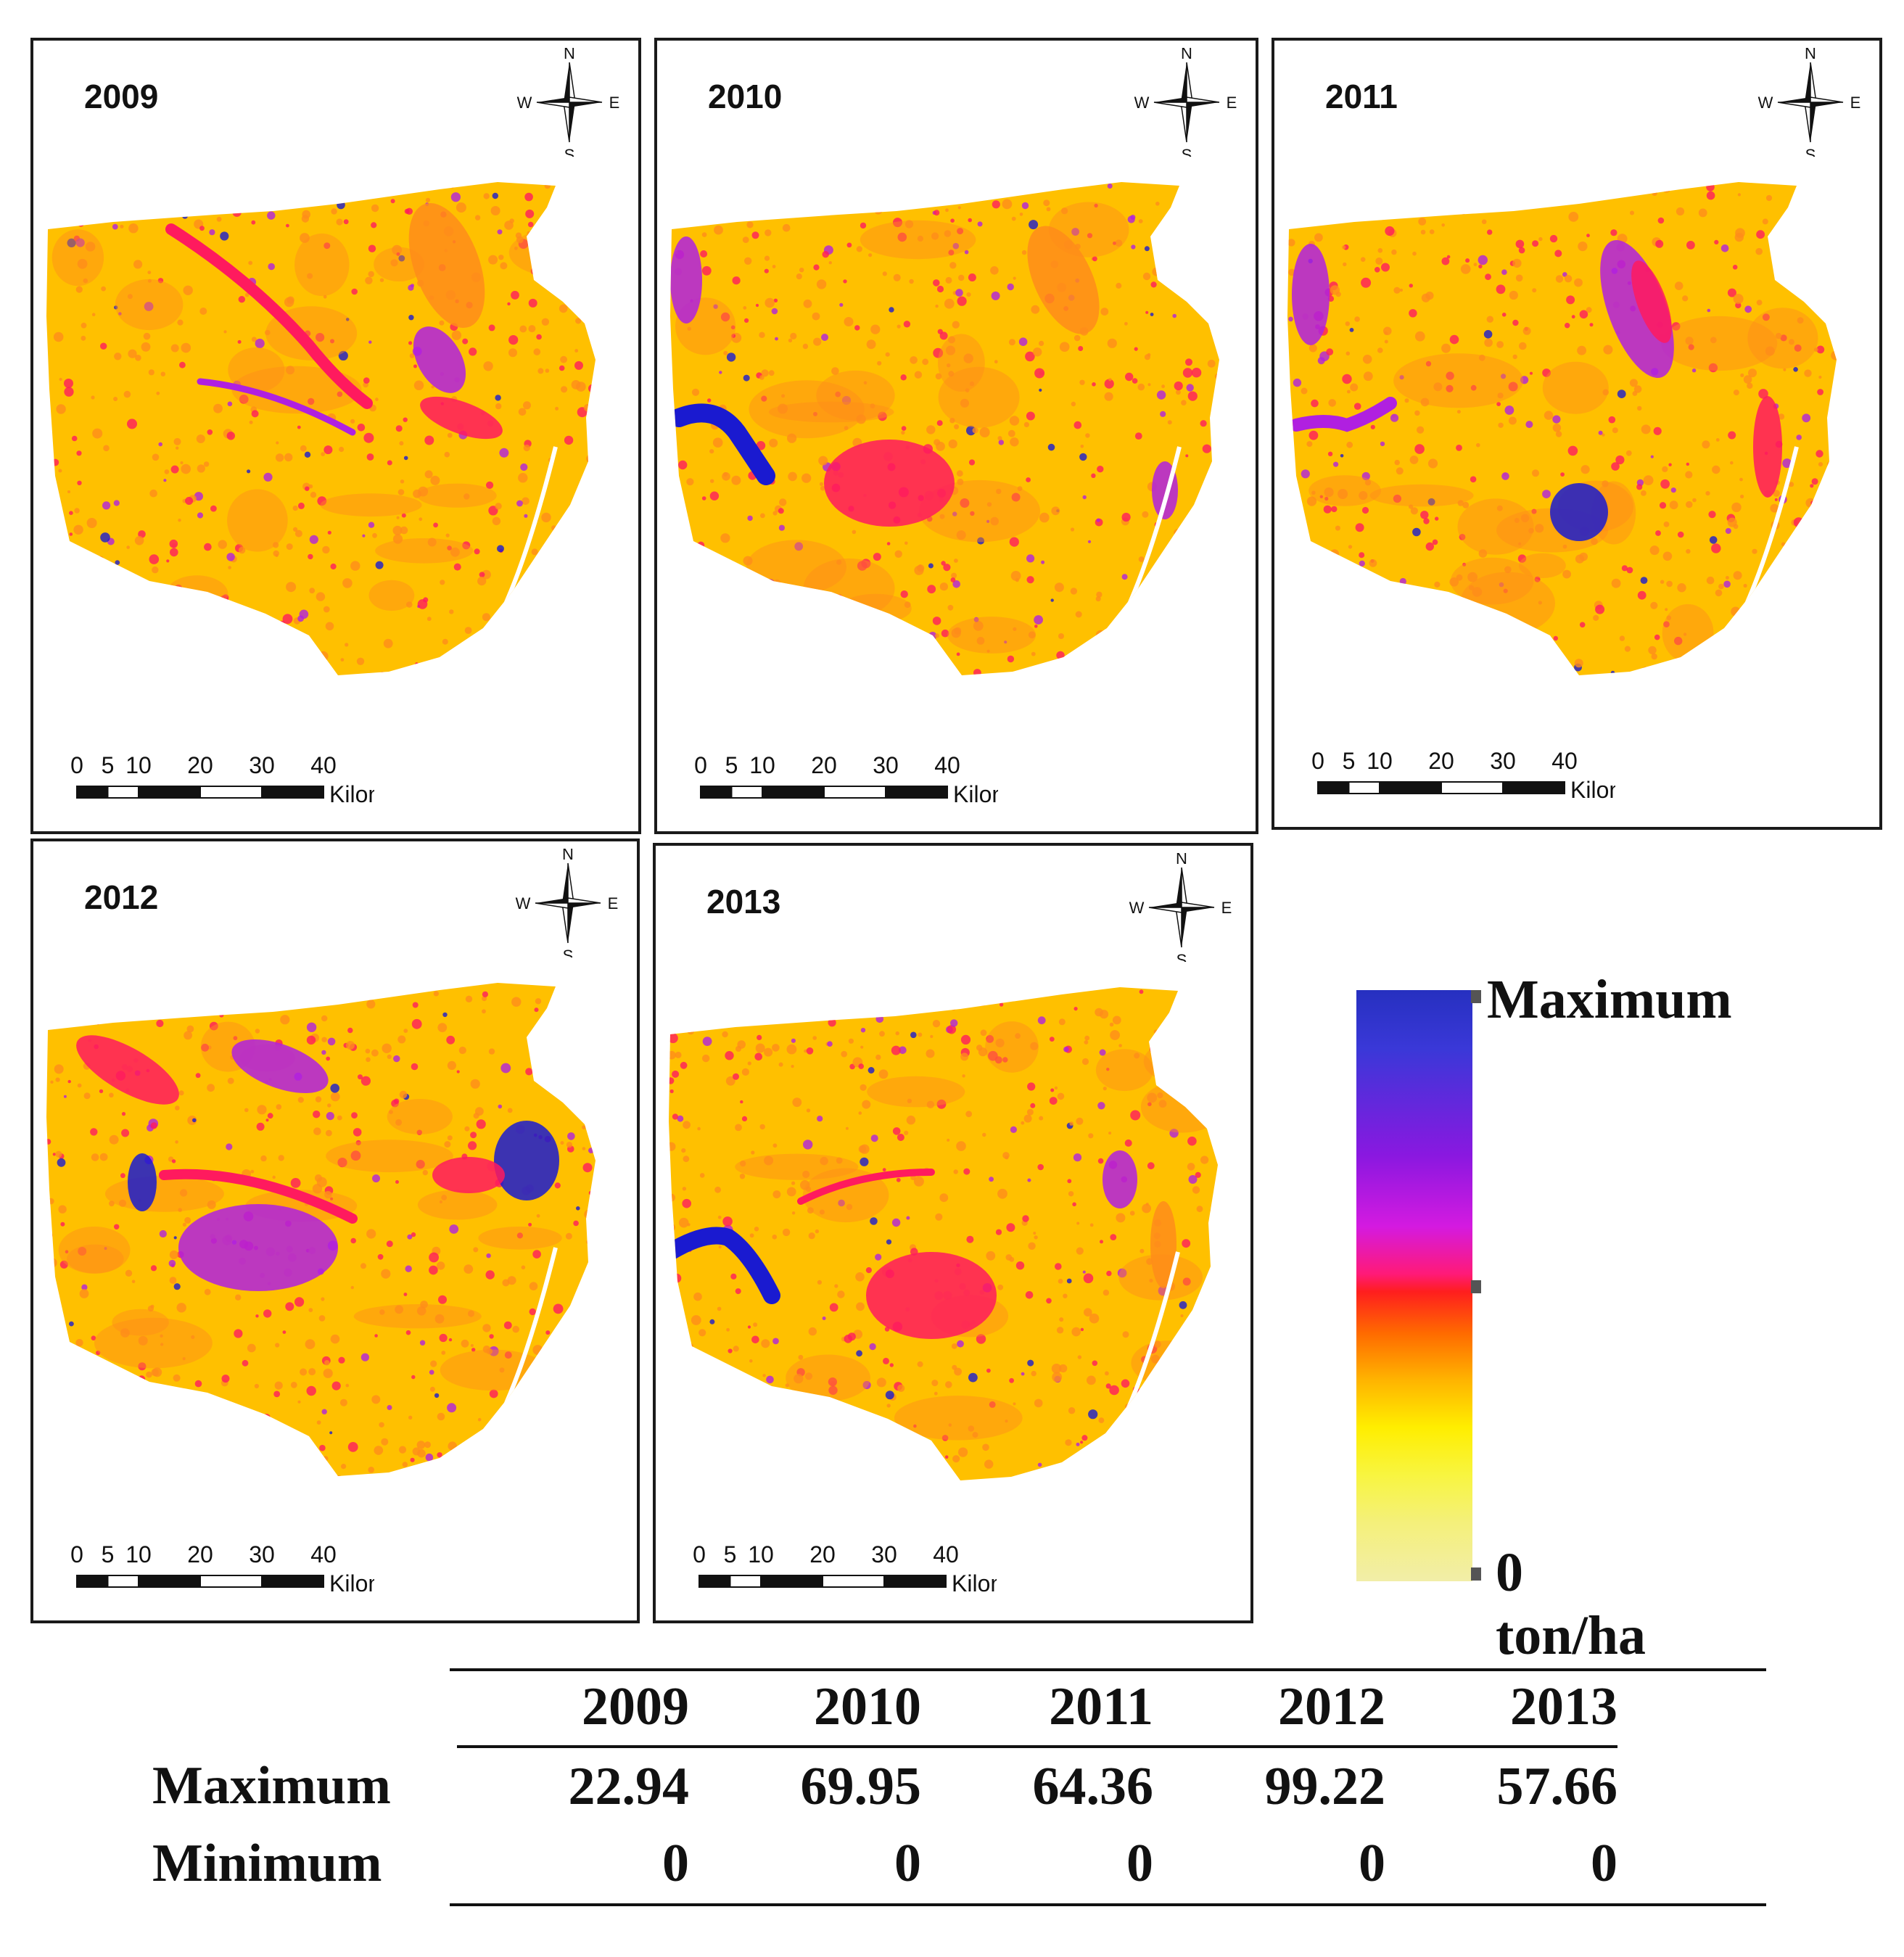 Image resolution: width=1904 pixels, height=1957 pixels. What do you see at coordinates (462, 418) in the screenshot?
I see `erosion-hotspot` at bounding box center [462, 418].